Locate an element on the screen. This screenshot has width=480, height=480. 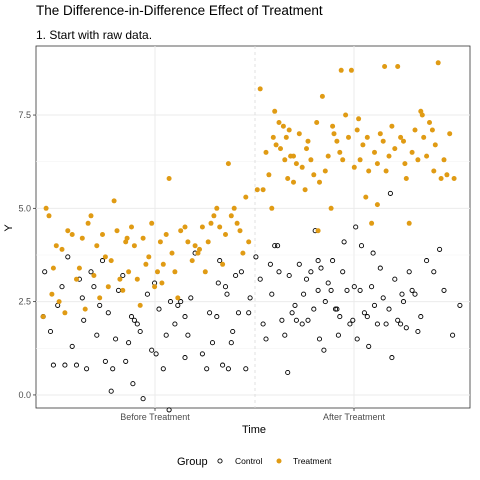
legend-title: Group is located at coordinates (192, 462).